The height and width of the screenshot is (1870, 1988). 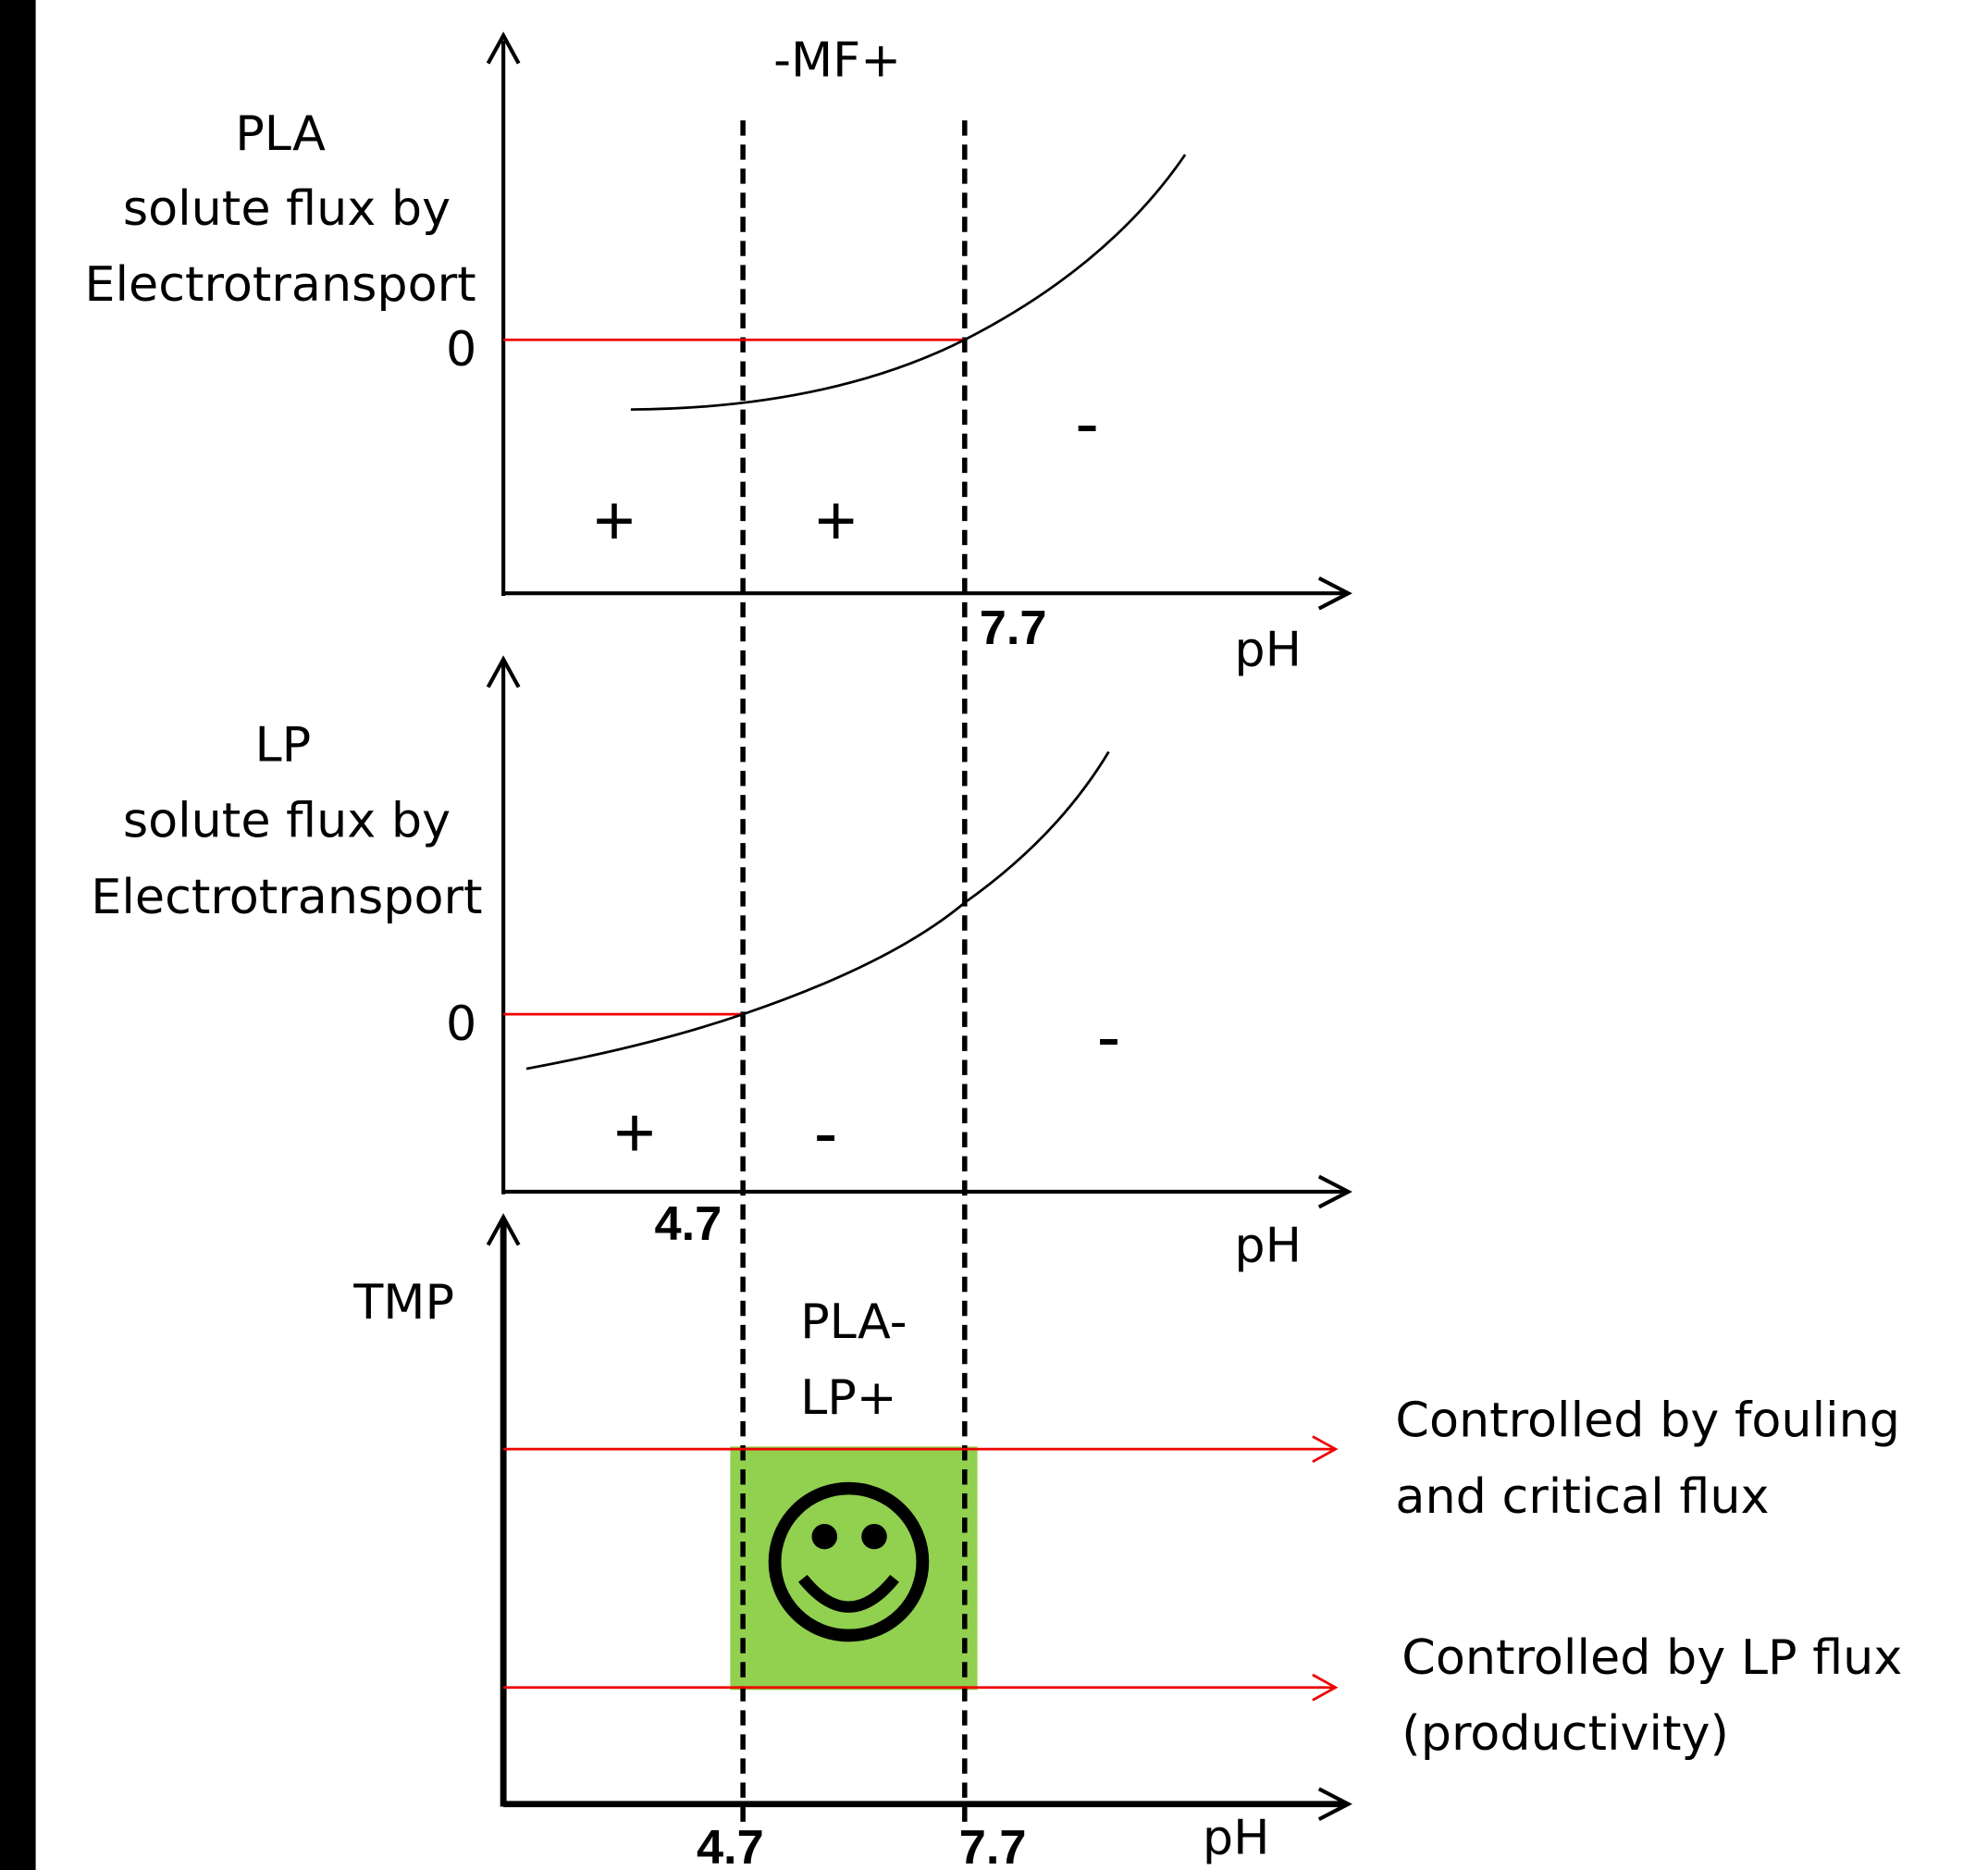 I want to click on y-label: LP, so click(x=282, y=745).